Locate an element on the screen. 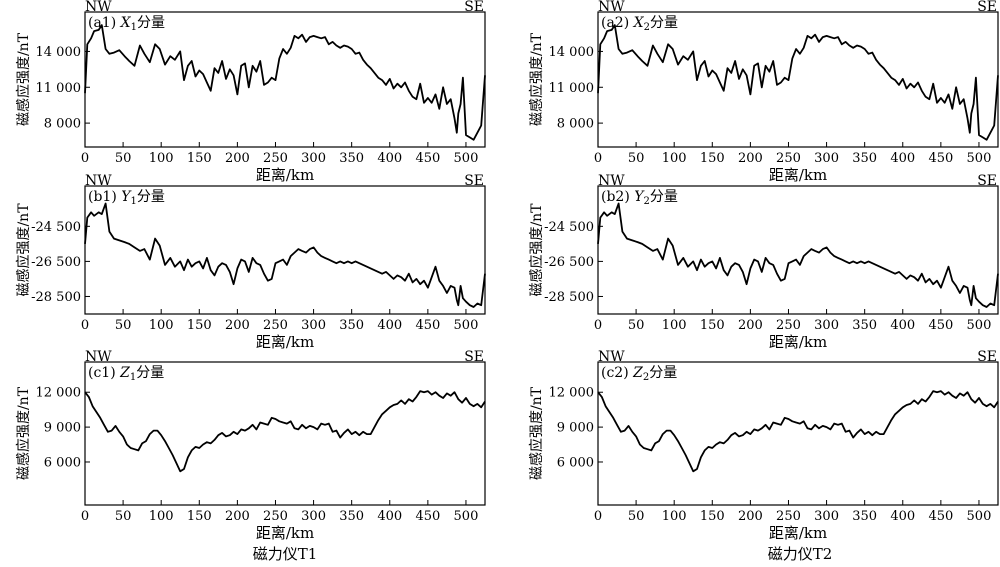 Image resolution: width=1000 pixels, height=567 pixels. panel-label-c1: (c1) Z1分量 is located at coordinates (126, 374).